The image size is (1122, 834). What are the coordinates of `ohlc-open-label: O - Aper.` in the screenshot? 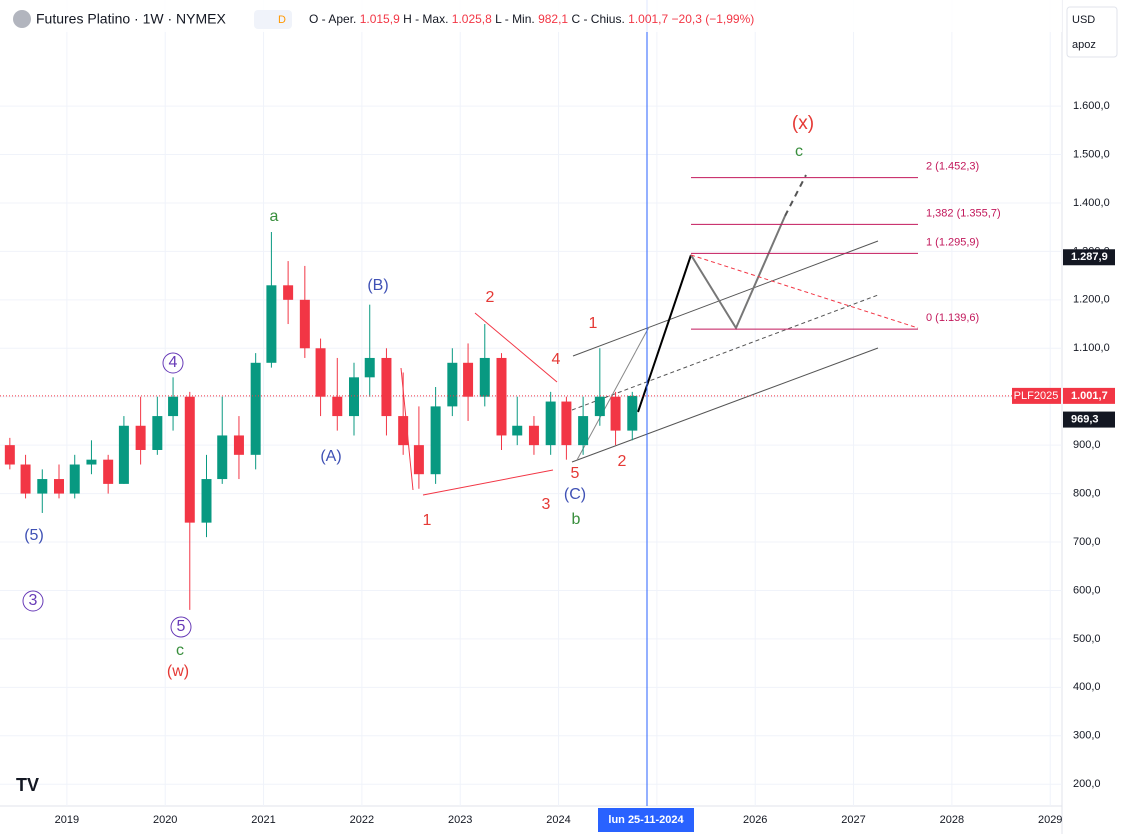 It's located at (332, 19).